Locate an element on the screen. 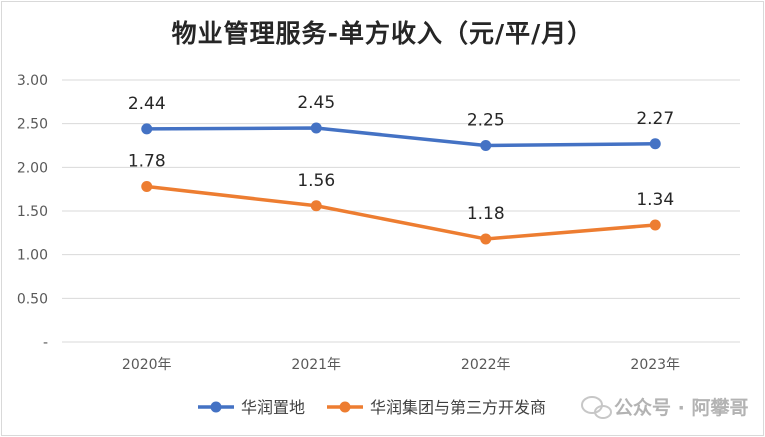  legend-label: 华润置地 is located at coordinates (273, 407).